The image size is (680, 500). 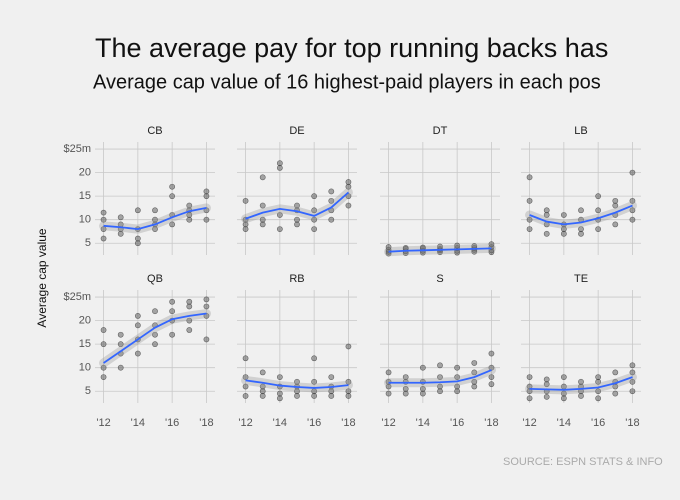 I want to click on y-tick-label: 5, so click(x=88, y=391).